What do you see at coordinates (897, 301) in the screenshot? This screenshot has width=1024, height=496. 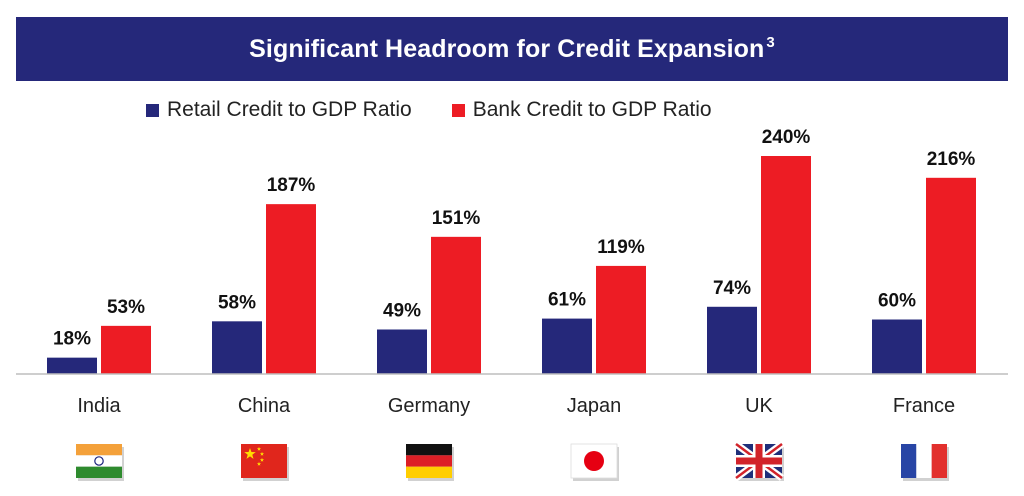 I see `value-label-retail-france: 60%` at bounding box center [897, 301].